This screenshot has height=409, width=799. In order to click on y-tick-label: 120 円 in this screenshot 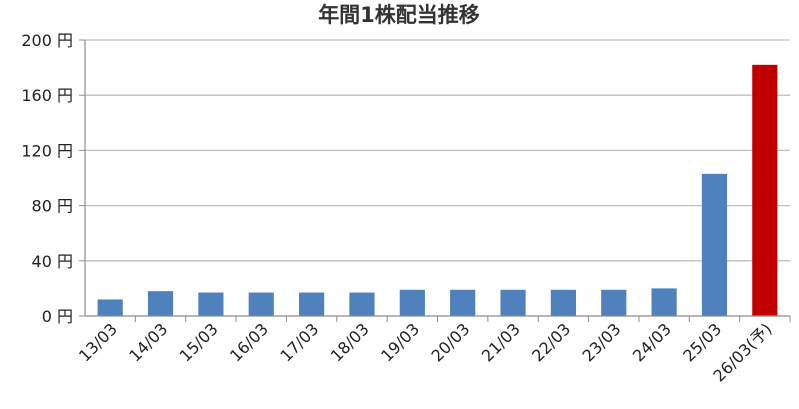, I will do `click(47, 150)`.